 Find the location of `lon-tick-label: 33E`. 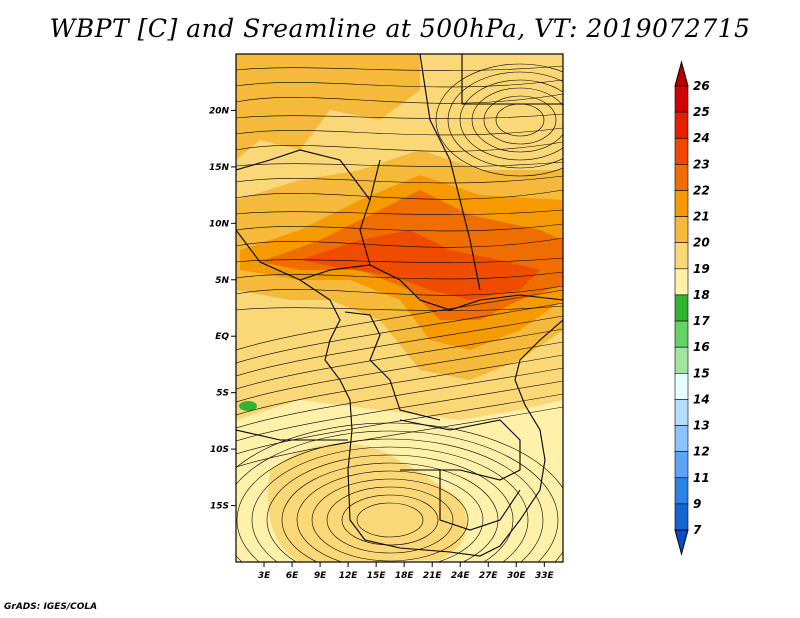

lon-tick-label: 33E is located at coordinates (545, 576).